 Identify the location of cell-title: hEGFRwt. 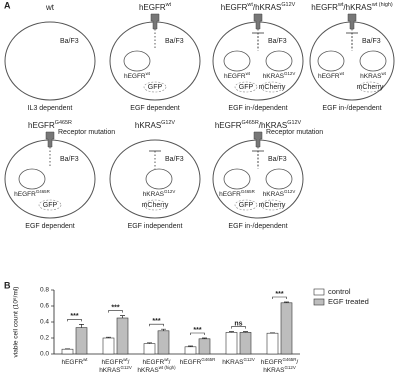
(155, 7).